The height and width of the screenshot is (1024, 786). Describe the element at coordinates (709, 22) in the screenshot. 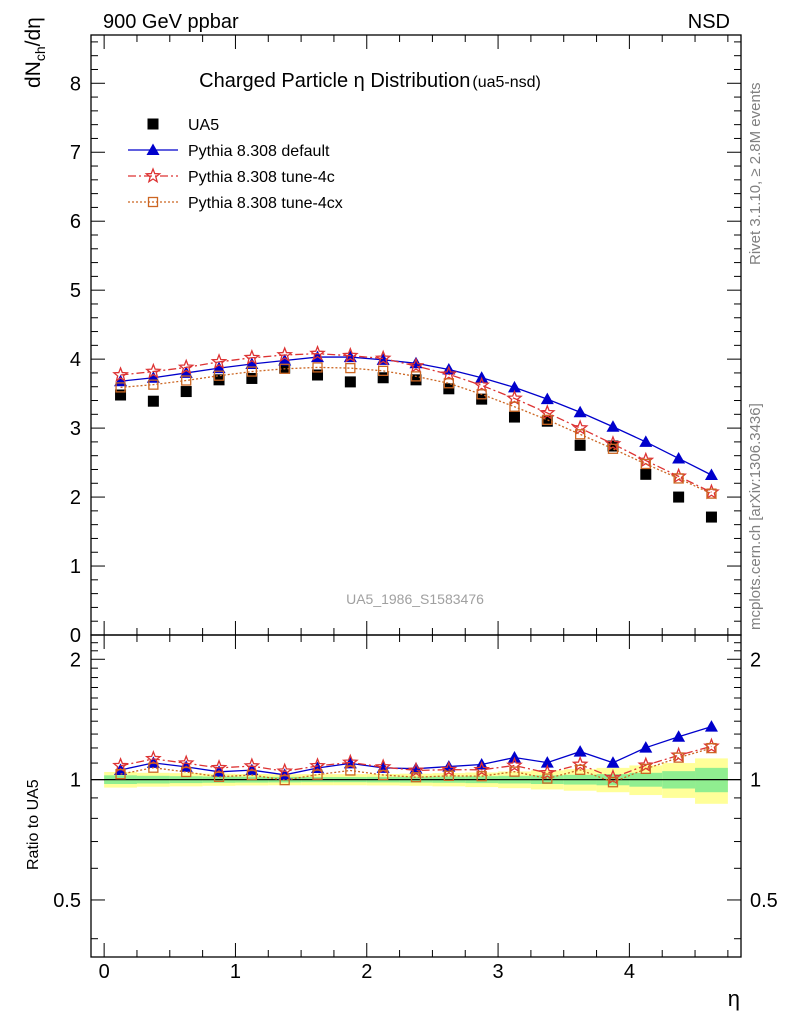

I see `header-right: NSD` at that location.